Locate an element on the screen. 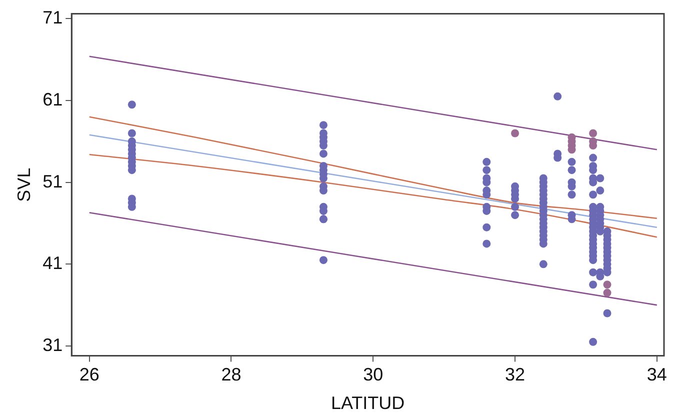 This screenshot has height=419, width=674. y-tick-label: 71 is located at coordinates (52, 18).